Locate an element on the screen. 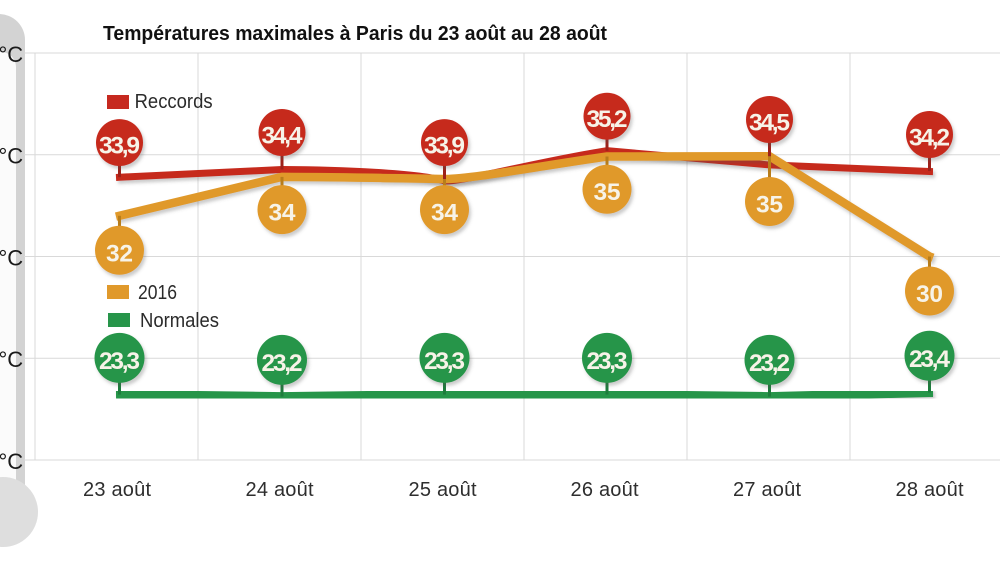  svg-text: 26 août is located at coordinates (605, 490).